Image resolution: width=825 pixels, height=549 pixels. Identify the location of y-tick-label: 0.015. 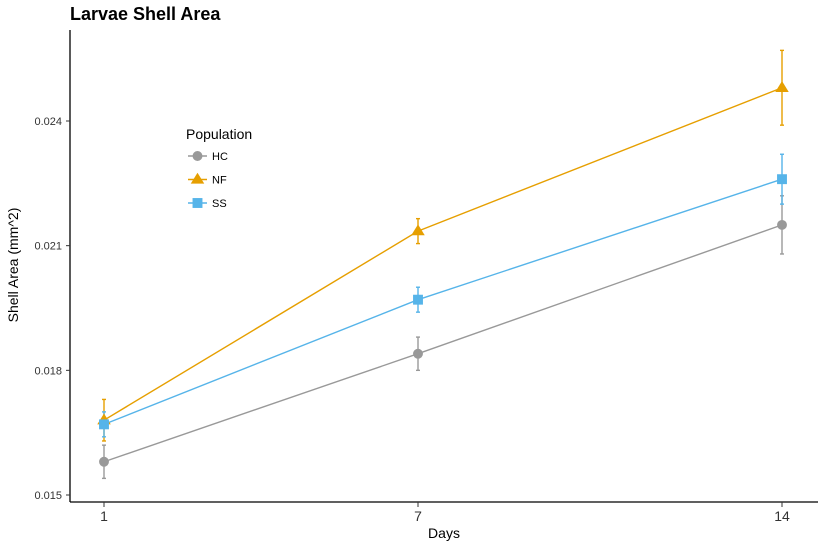
(48, 496).